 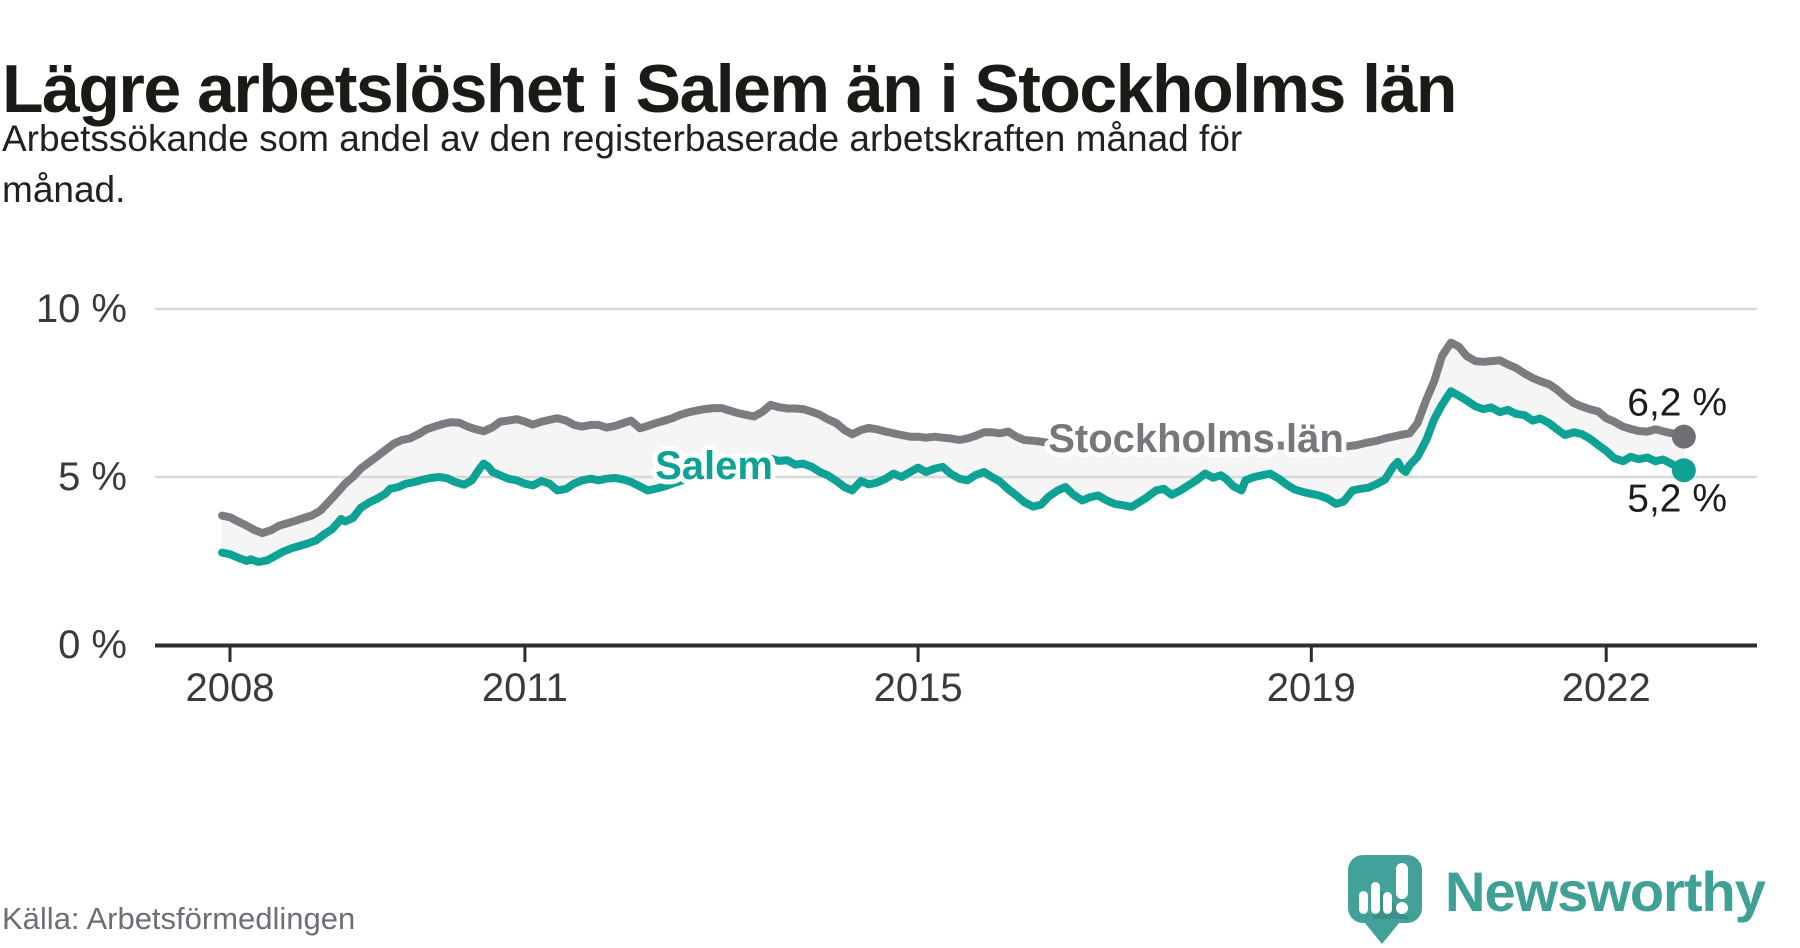 What do you see at coordinates (525, 688) in the screenshot?
I see `x-tick-label-2011: 2011` at bounding box center [525, 688].